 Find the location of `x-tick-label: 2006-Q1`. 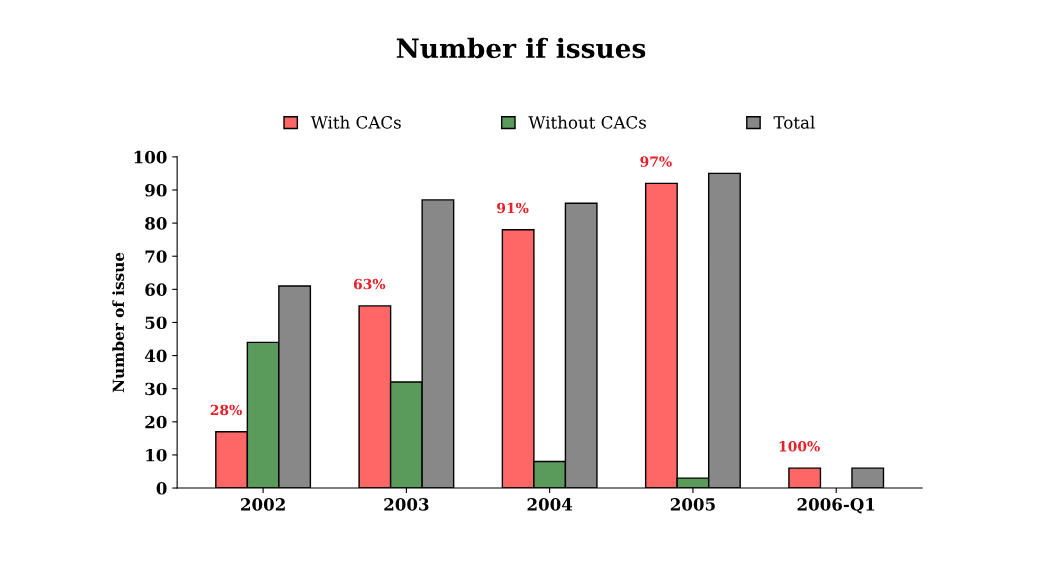

x-tick-label: 2006-Q1 is located at coordinates (836, 506).